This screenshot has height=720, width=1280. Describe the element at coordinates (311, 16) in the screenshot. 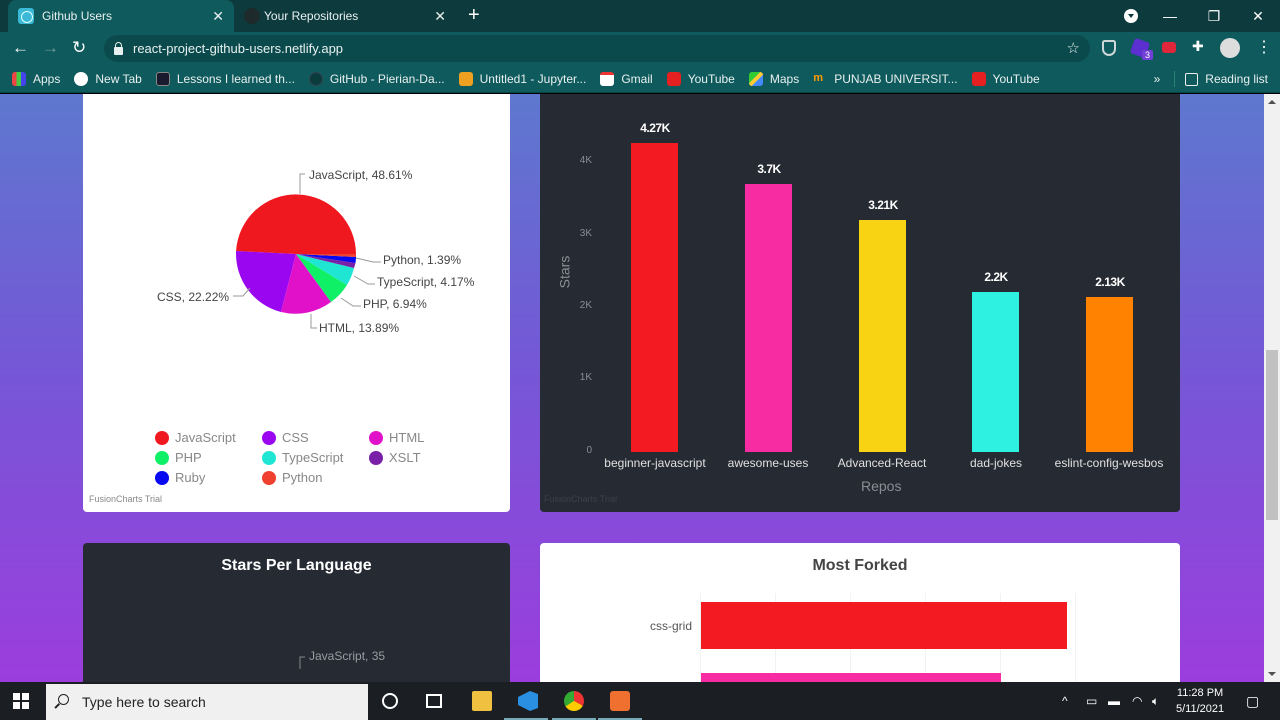

I see `tab-label: Your Repositories` at that location.